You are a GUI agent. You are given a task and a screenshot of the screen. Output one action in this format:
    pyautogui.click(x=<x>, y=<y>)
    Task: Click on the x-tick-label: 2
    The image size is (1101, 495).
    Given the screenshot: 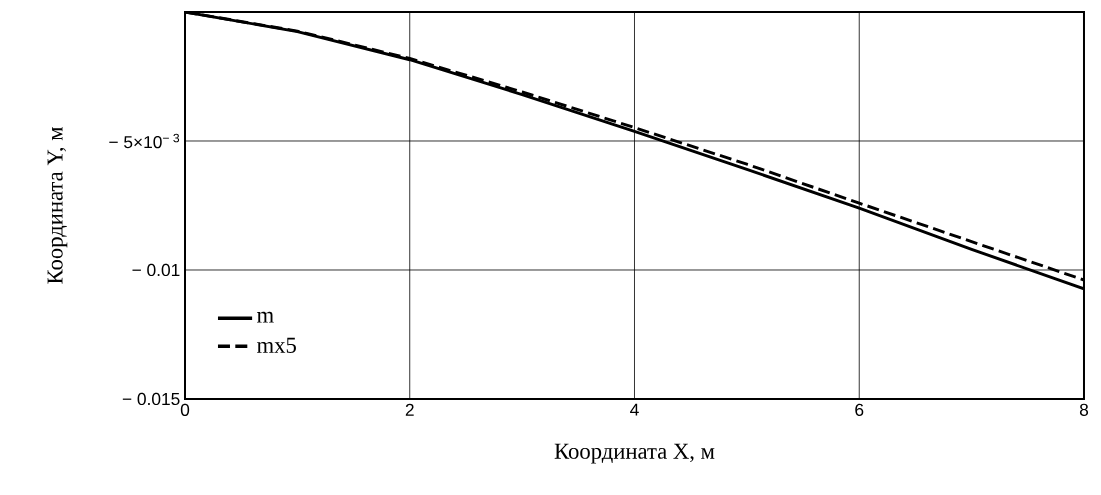 What is the action you would take?
    pyautogui.click(x=409, y=409)
    